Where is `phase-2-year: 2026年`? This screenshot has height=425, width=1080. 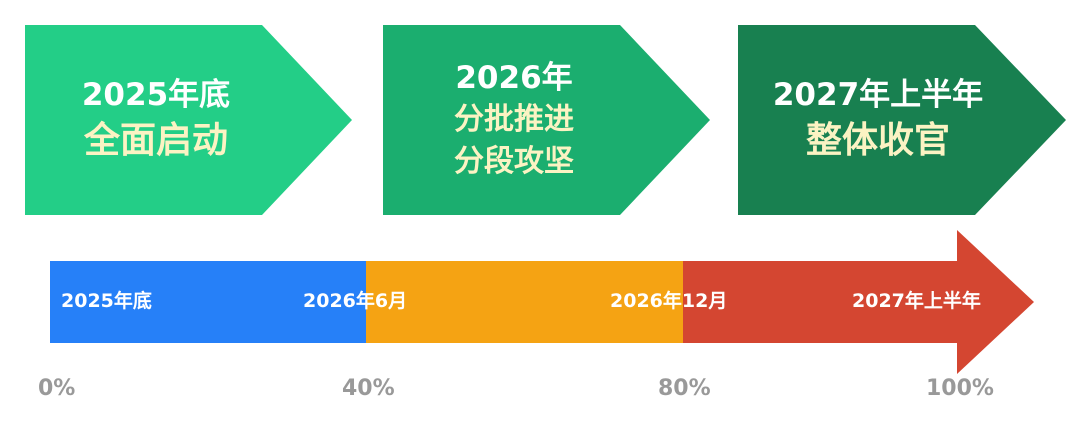
phase-2-year: 2026年 is located at coordinates (514, 78).